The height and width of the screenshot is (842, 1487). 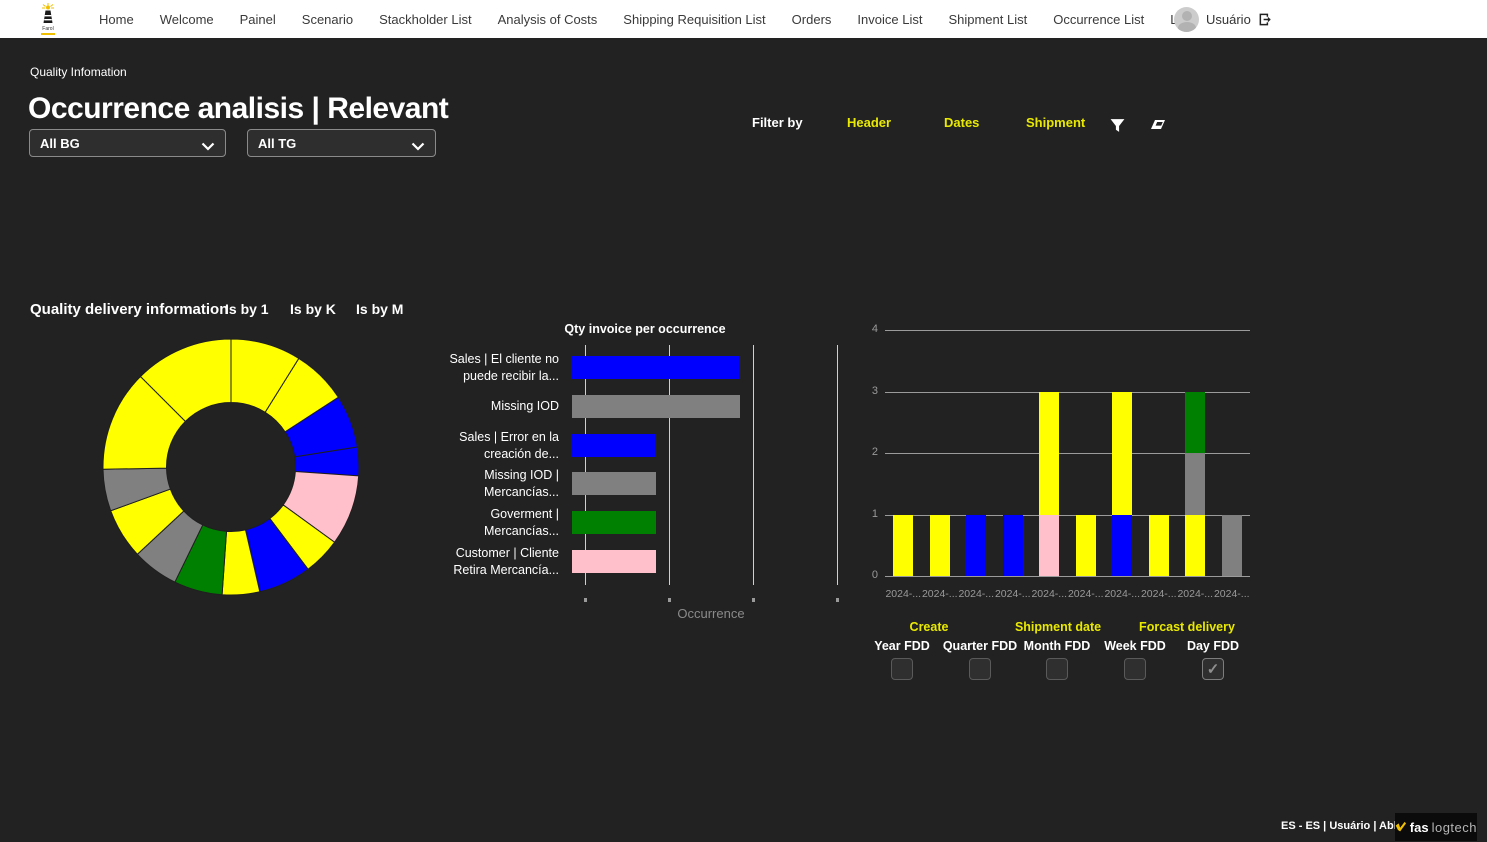 I want to click on clear-filter-button, so click(x=1158, y=126).